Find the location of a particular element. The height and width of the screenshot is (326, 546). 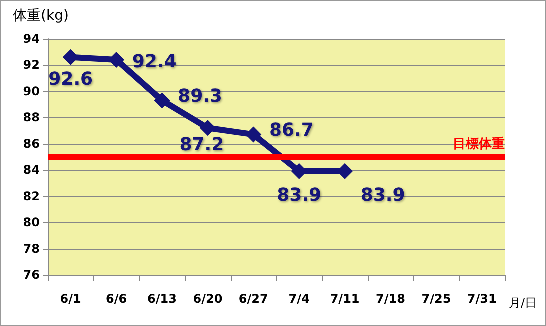

data-label: 89.3 is located at coordinates (200, 97).